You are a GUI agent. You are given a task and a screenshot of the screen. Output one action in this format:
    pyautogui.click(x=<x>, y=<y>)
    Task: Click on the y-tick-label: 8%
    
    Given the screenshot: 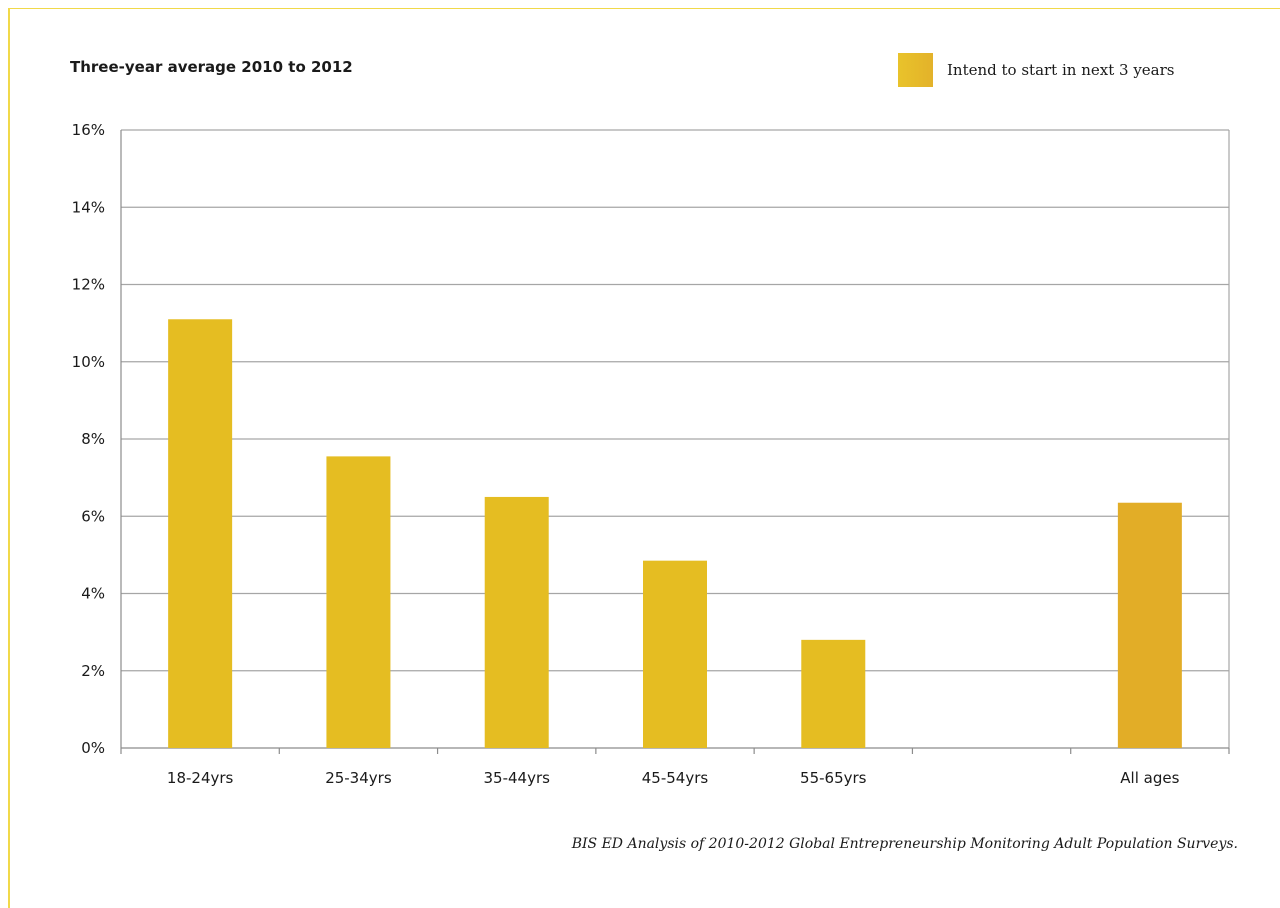 What is the action you would take?
    pyautogui.click(x=93, y=439)
    